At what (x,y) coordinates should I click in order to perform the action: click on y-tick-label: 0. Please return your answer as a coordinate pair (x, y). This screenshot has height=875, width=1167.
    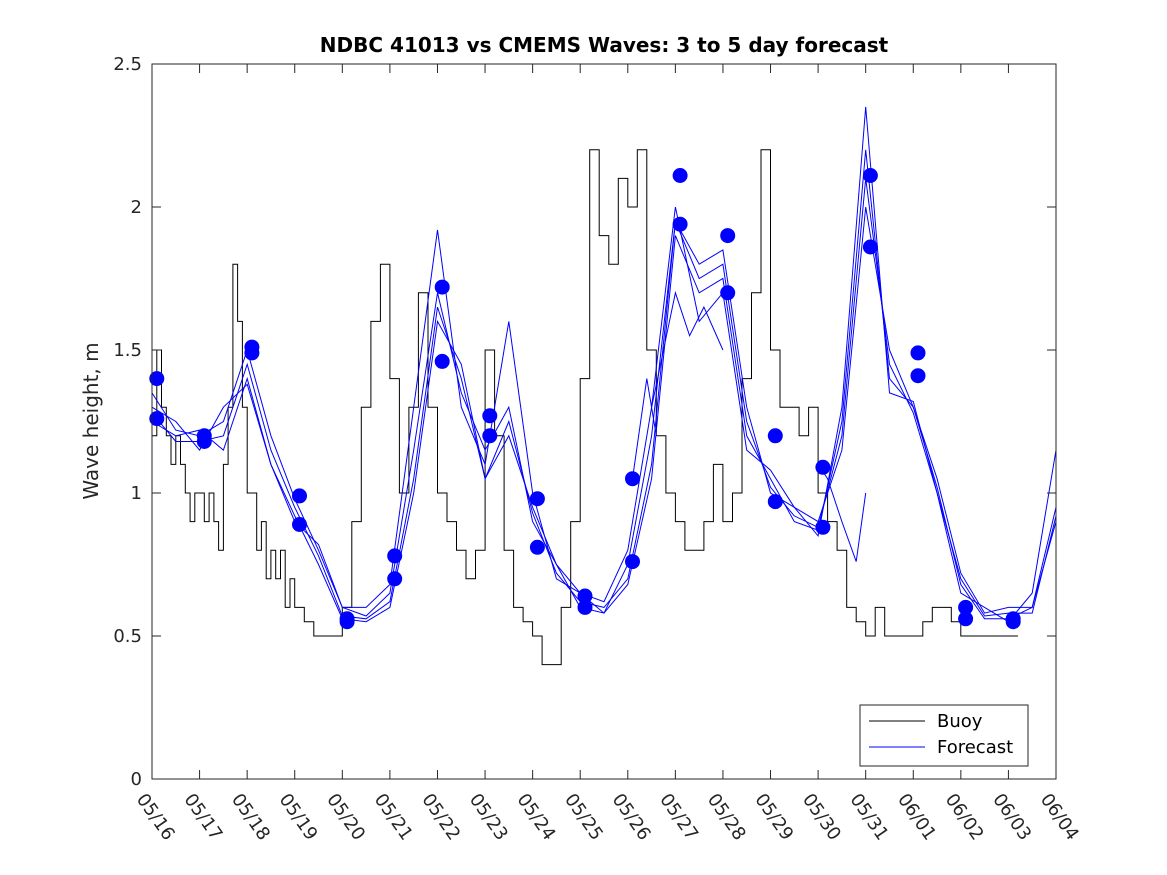
    Looking at the image, I should click on (136, 779).